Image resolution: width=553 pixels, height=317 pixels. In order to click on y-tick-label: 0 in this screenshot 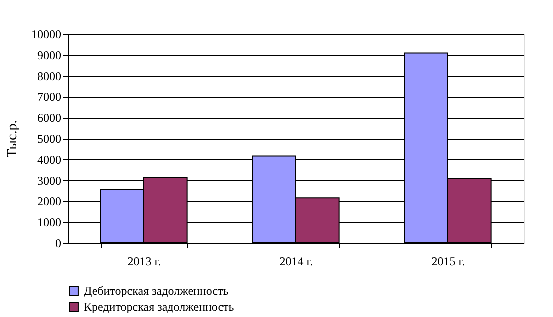, I will do `click(59, 243)`.